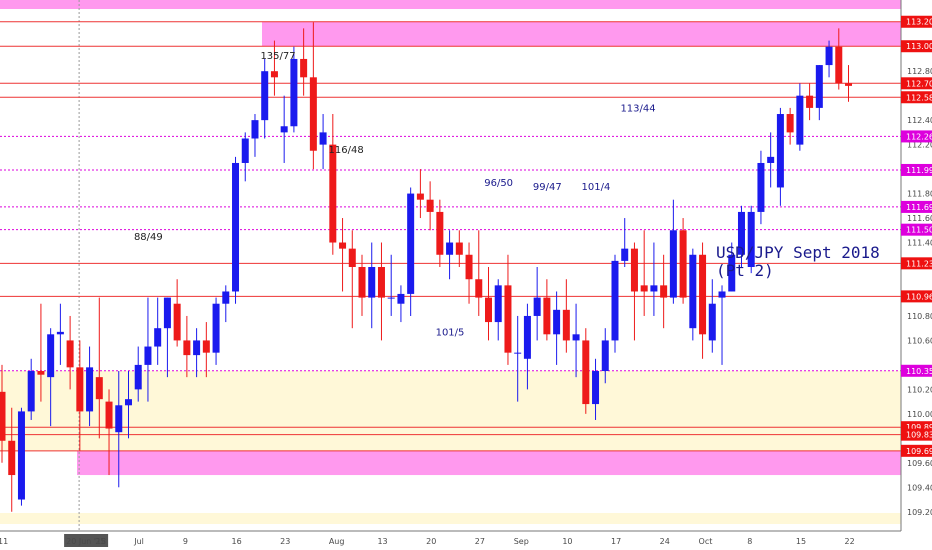 The width and height of the screenshot is (932, 550). I want to click on y-tick-label: 112.200, so click(919, 145).